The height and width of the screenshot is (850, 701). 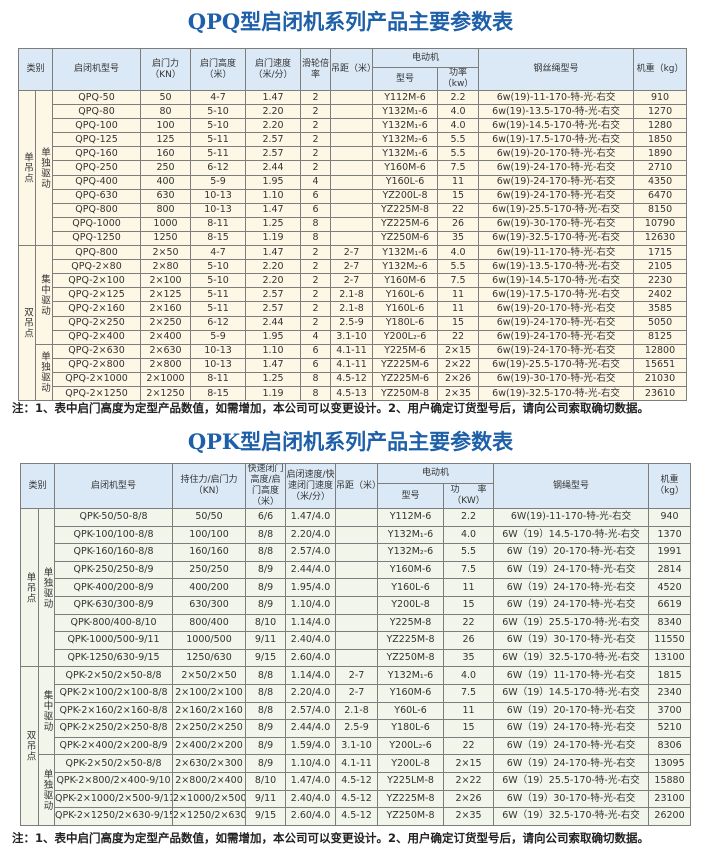 I want to click on model-cell: QPQ-2×1000, so click(x=97, y=379).